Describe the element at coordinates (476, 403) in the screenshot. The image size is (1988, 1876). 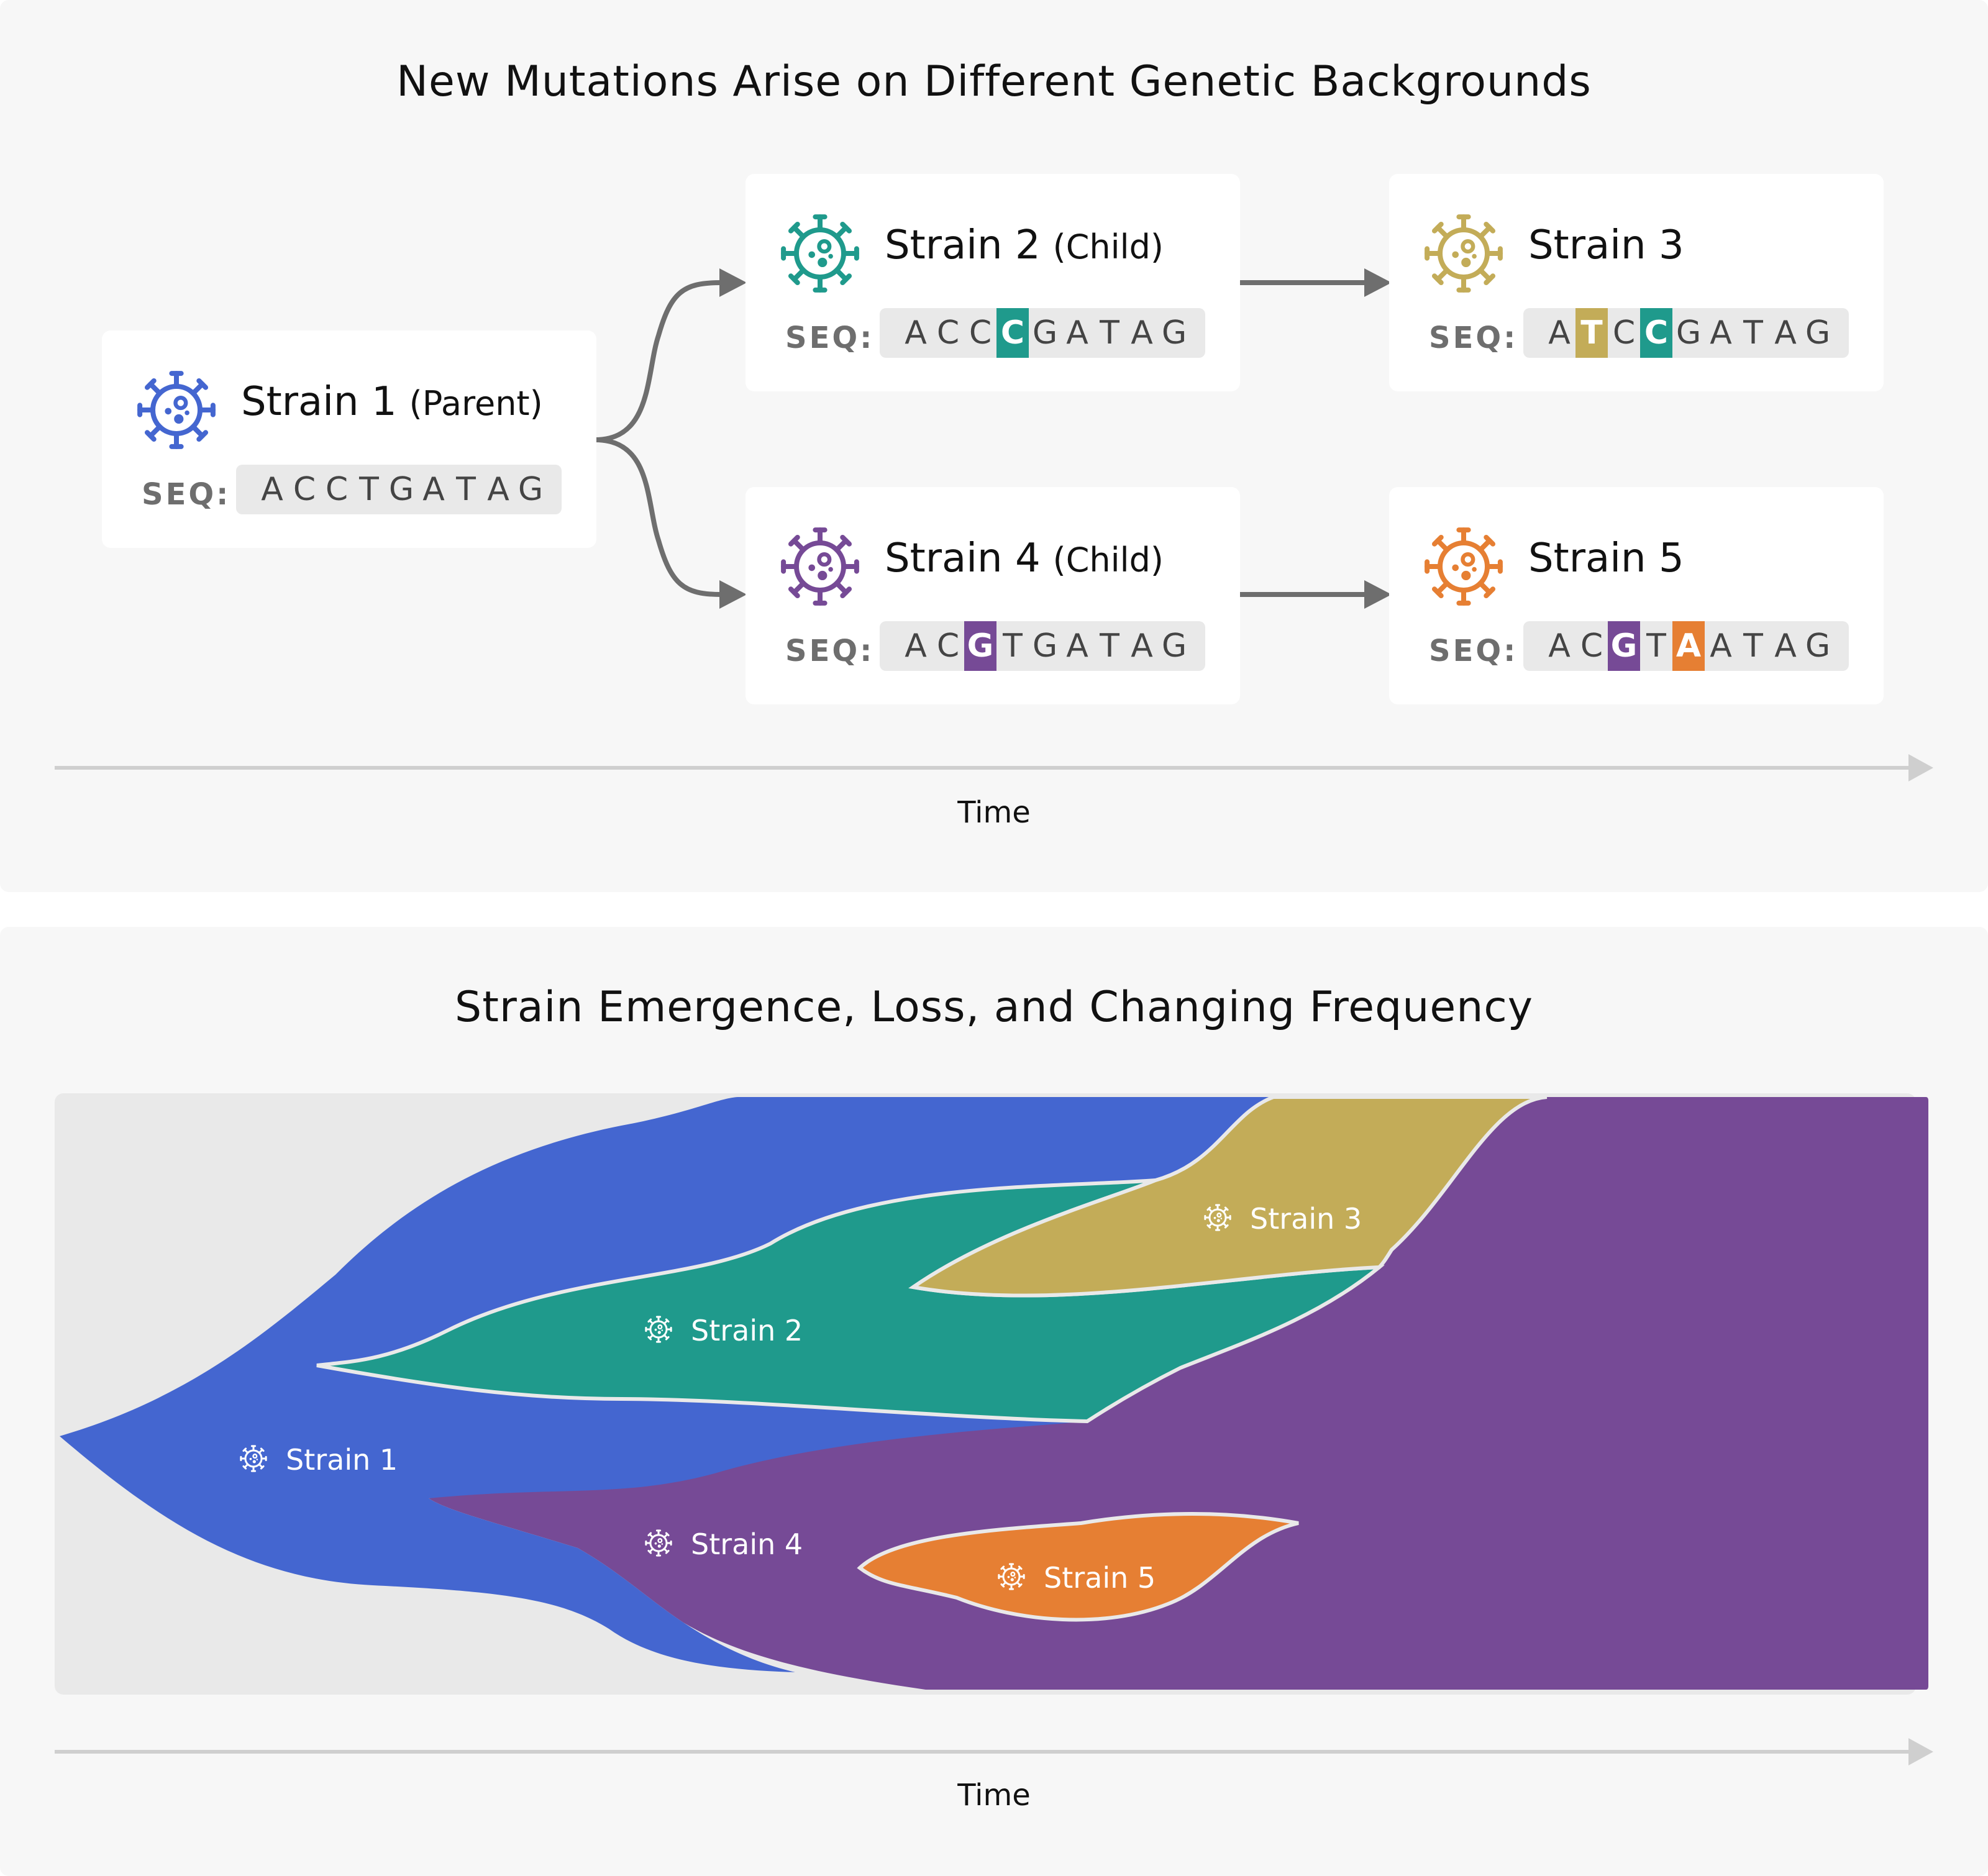
I see `strain-role: (Parent)` at that location.